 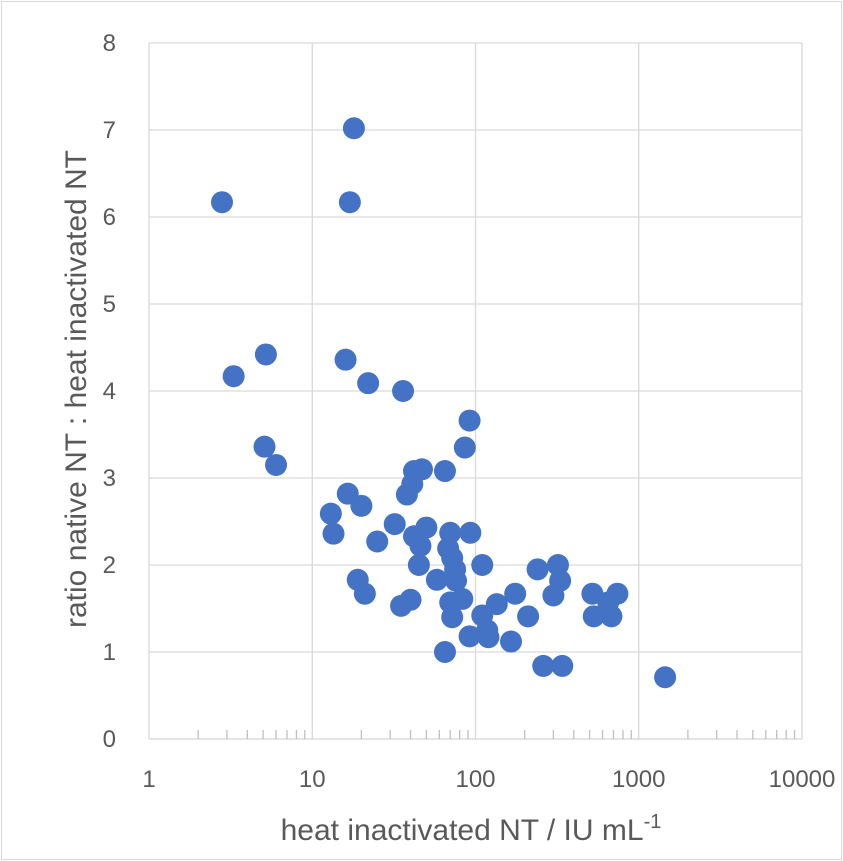 I want to click on y-tick-label: 7, so click(x=109, y=130).